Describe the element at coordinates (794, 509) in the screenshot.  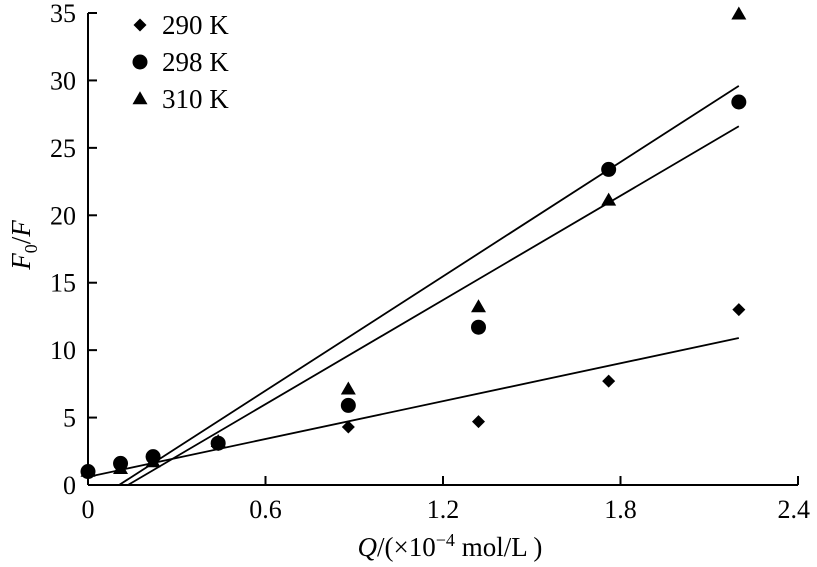
I see `x-tick-label: 2.4` at that location.